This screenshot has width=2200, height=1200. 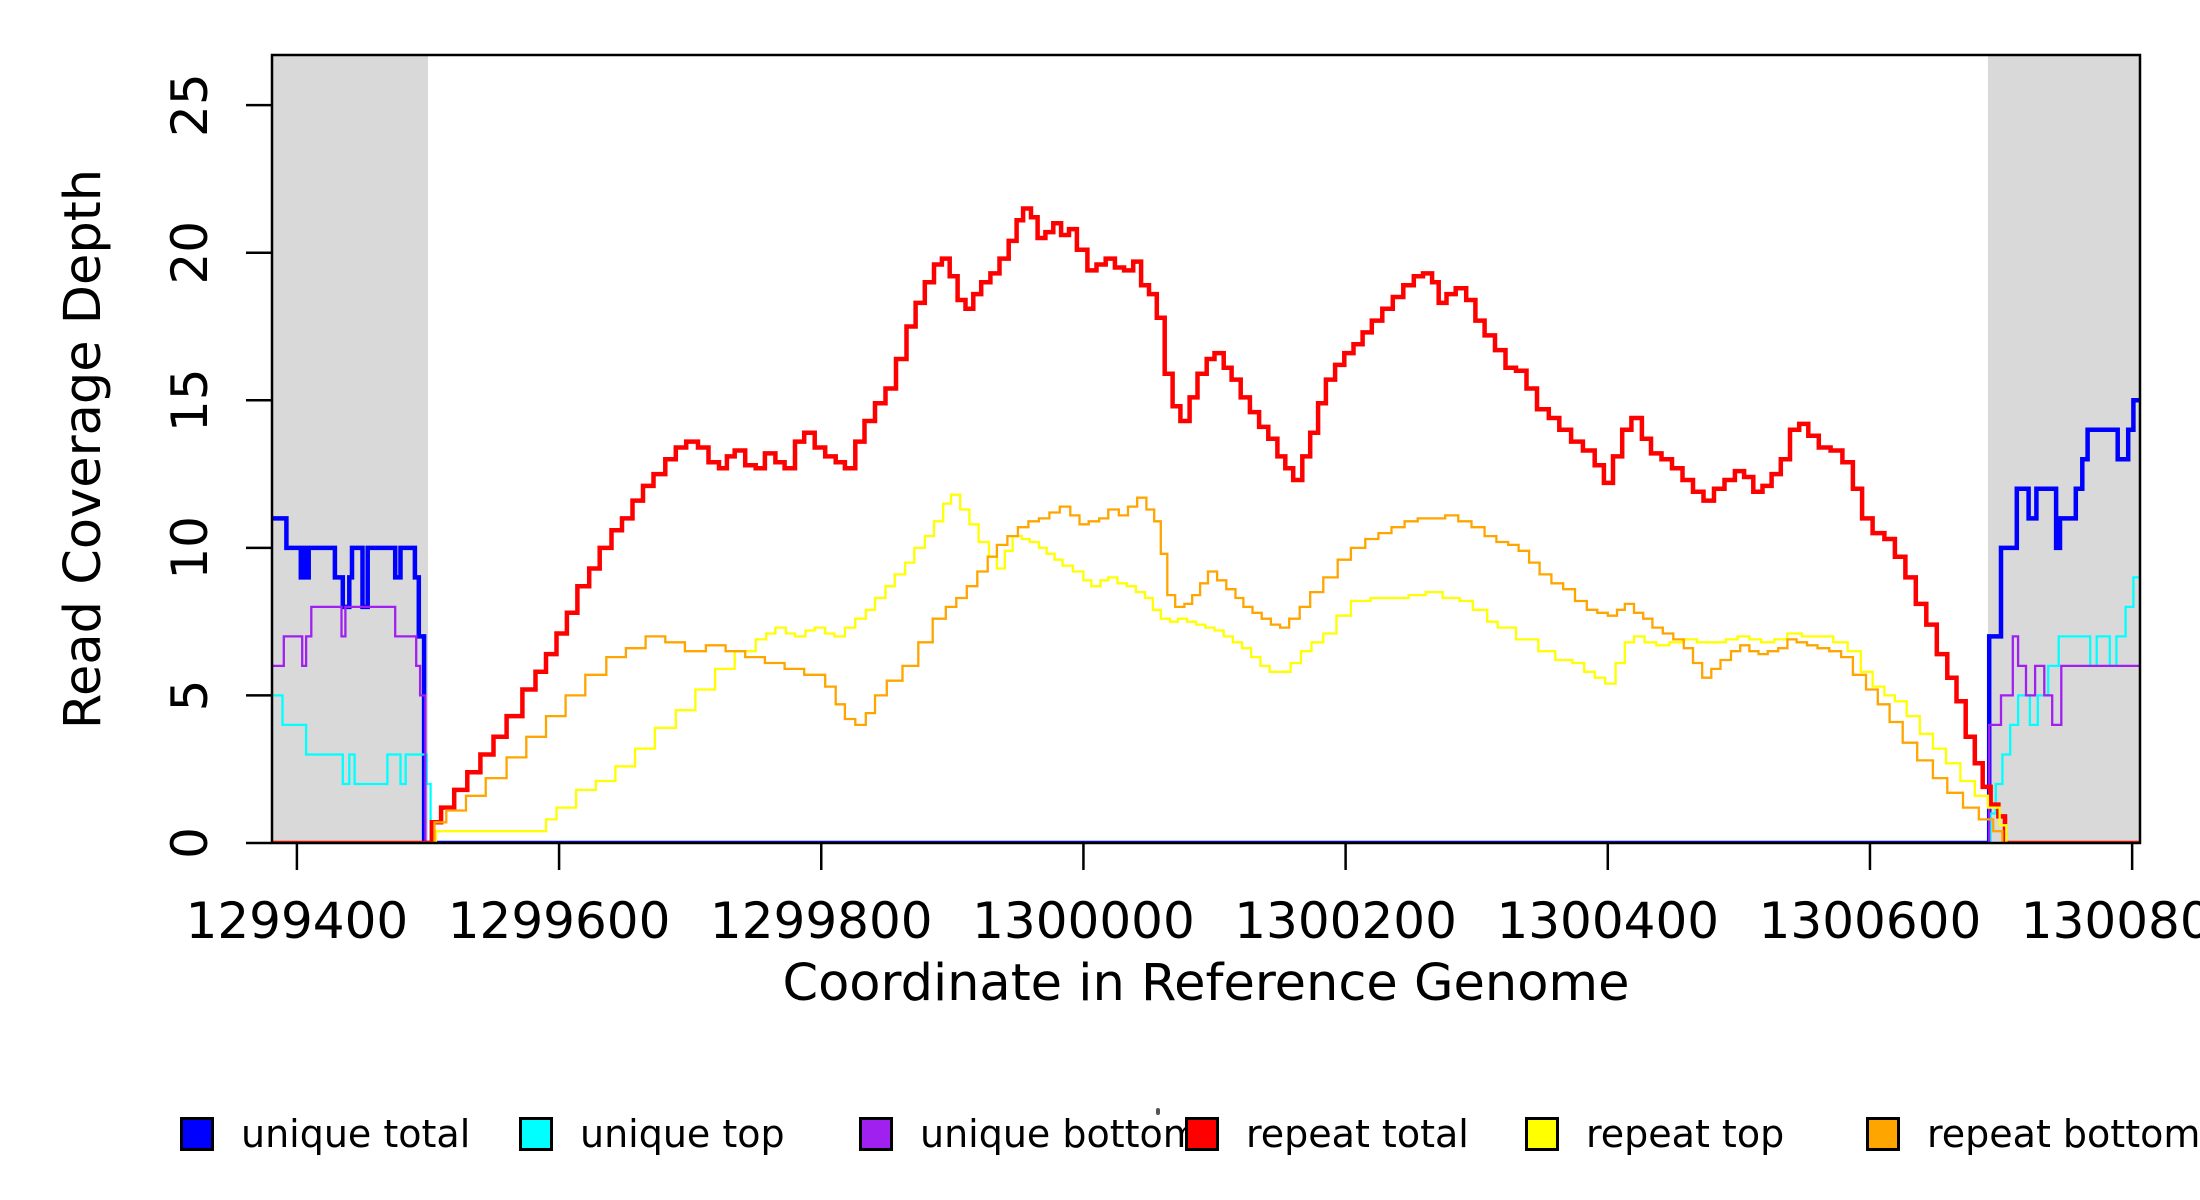 What do you see at coordinates (876, 1134) in the screenshot?
I see `unique-bottom-swatch-icon` at bounding box center [876, 1134].